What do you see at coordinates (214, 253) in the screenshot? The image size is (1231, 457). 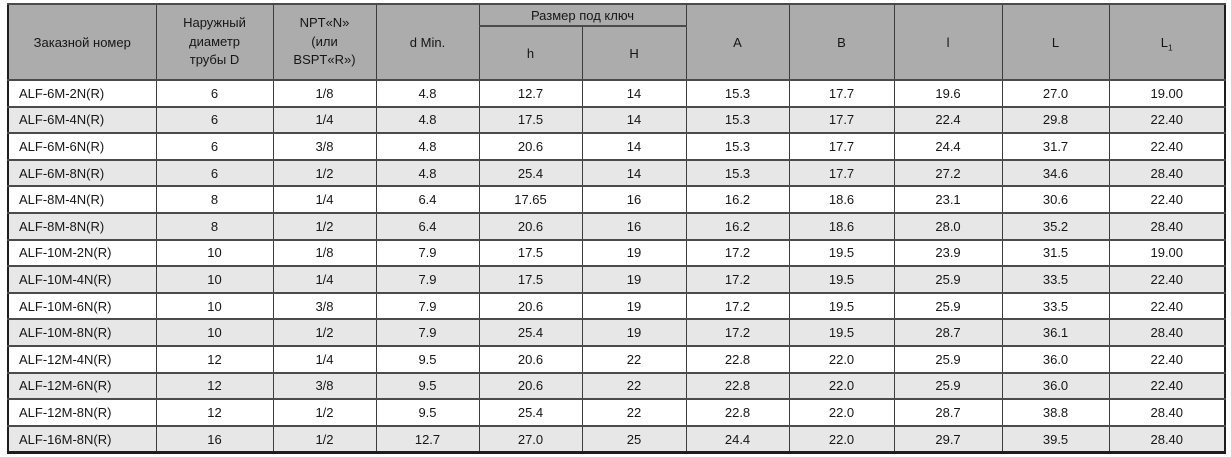 I see `value-cell: 10` at bounding box center [214, 253].